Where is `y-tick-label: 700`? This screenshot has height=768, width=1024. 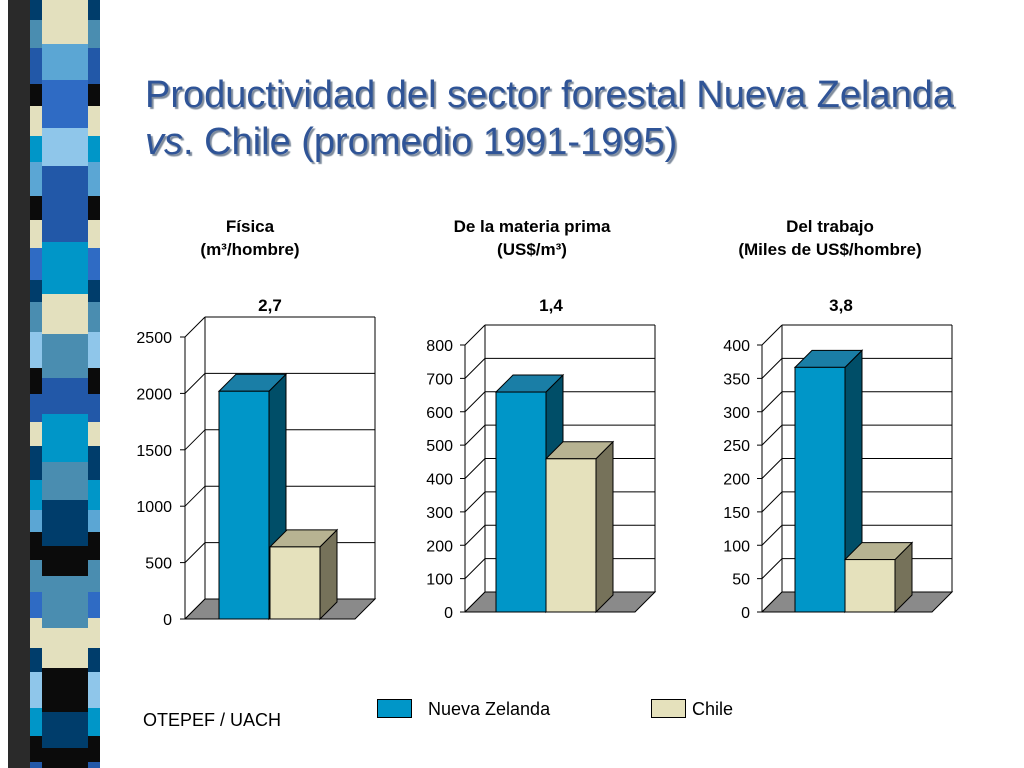
y-tick-label: 700 is located at coordinates (439, 379).